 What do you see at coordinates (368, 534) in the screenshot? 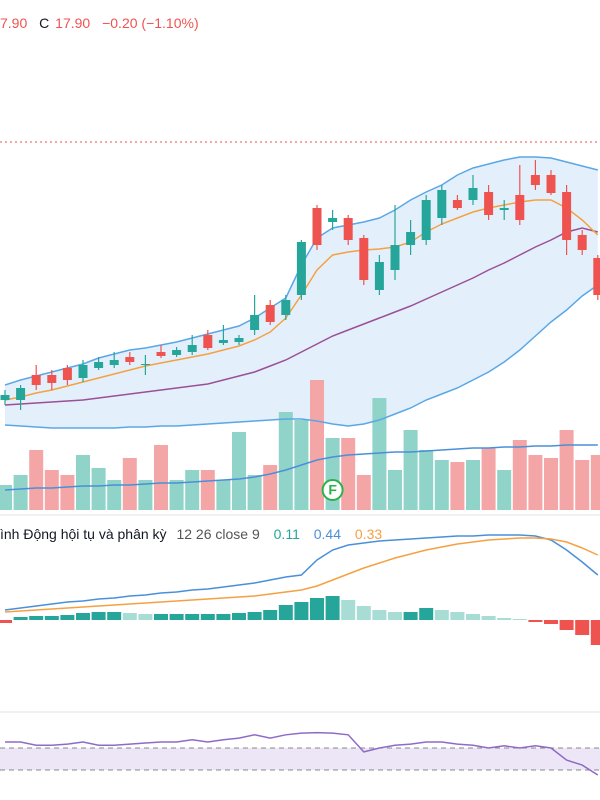
I see `macd-value: 0.33` at bounding box center [368, 534].